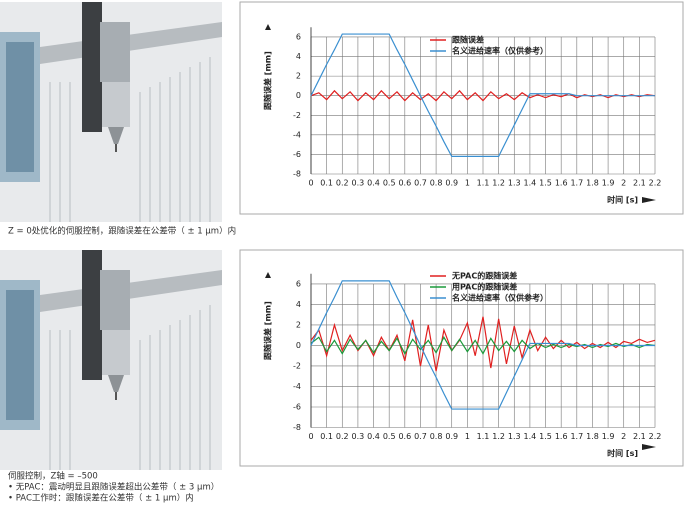 The height and width of the screenshot is (507, 690). Describe the element at coordinates (53, 476) in the screenshot. I see `caption: 伺服控制，Z轴 = –500` at that location.